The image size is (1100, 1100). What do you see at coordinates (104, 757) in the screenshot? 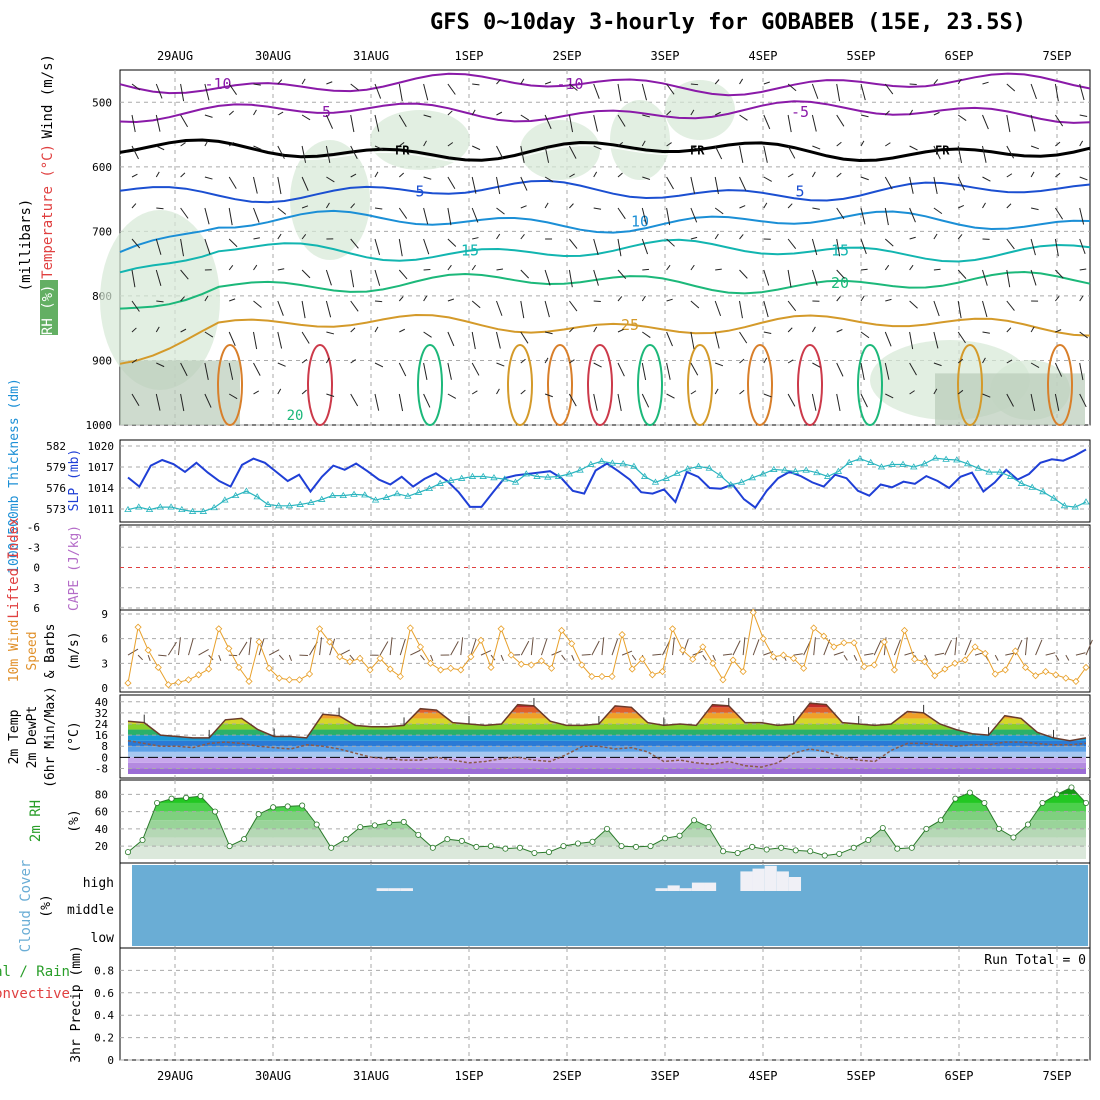
I see `temp-tick-label: 0` at bounding box center [104, 757].